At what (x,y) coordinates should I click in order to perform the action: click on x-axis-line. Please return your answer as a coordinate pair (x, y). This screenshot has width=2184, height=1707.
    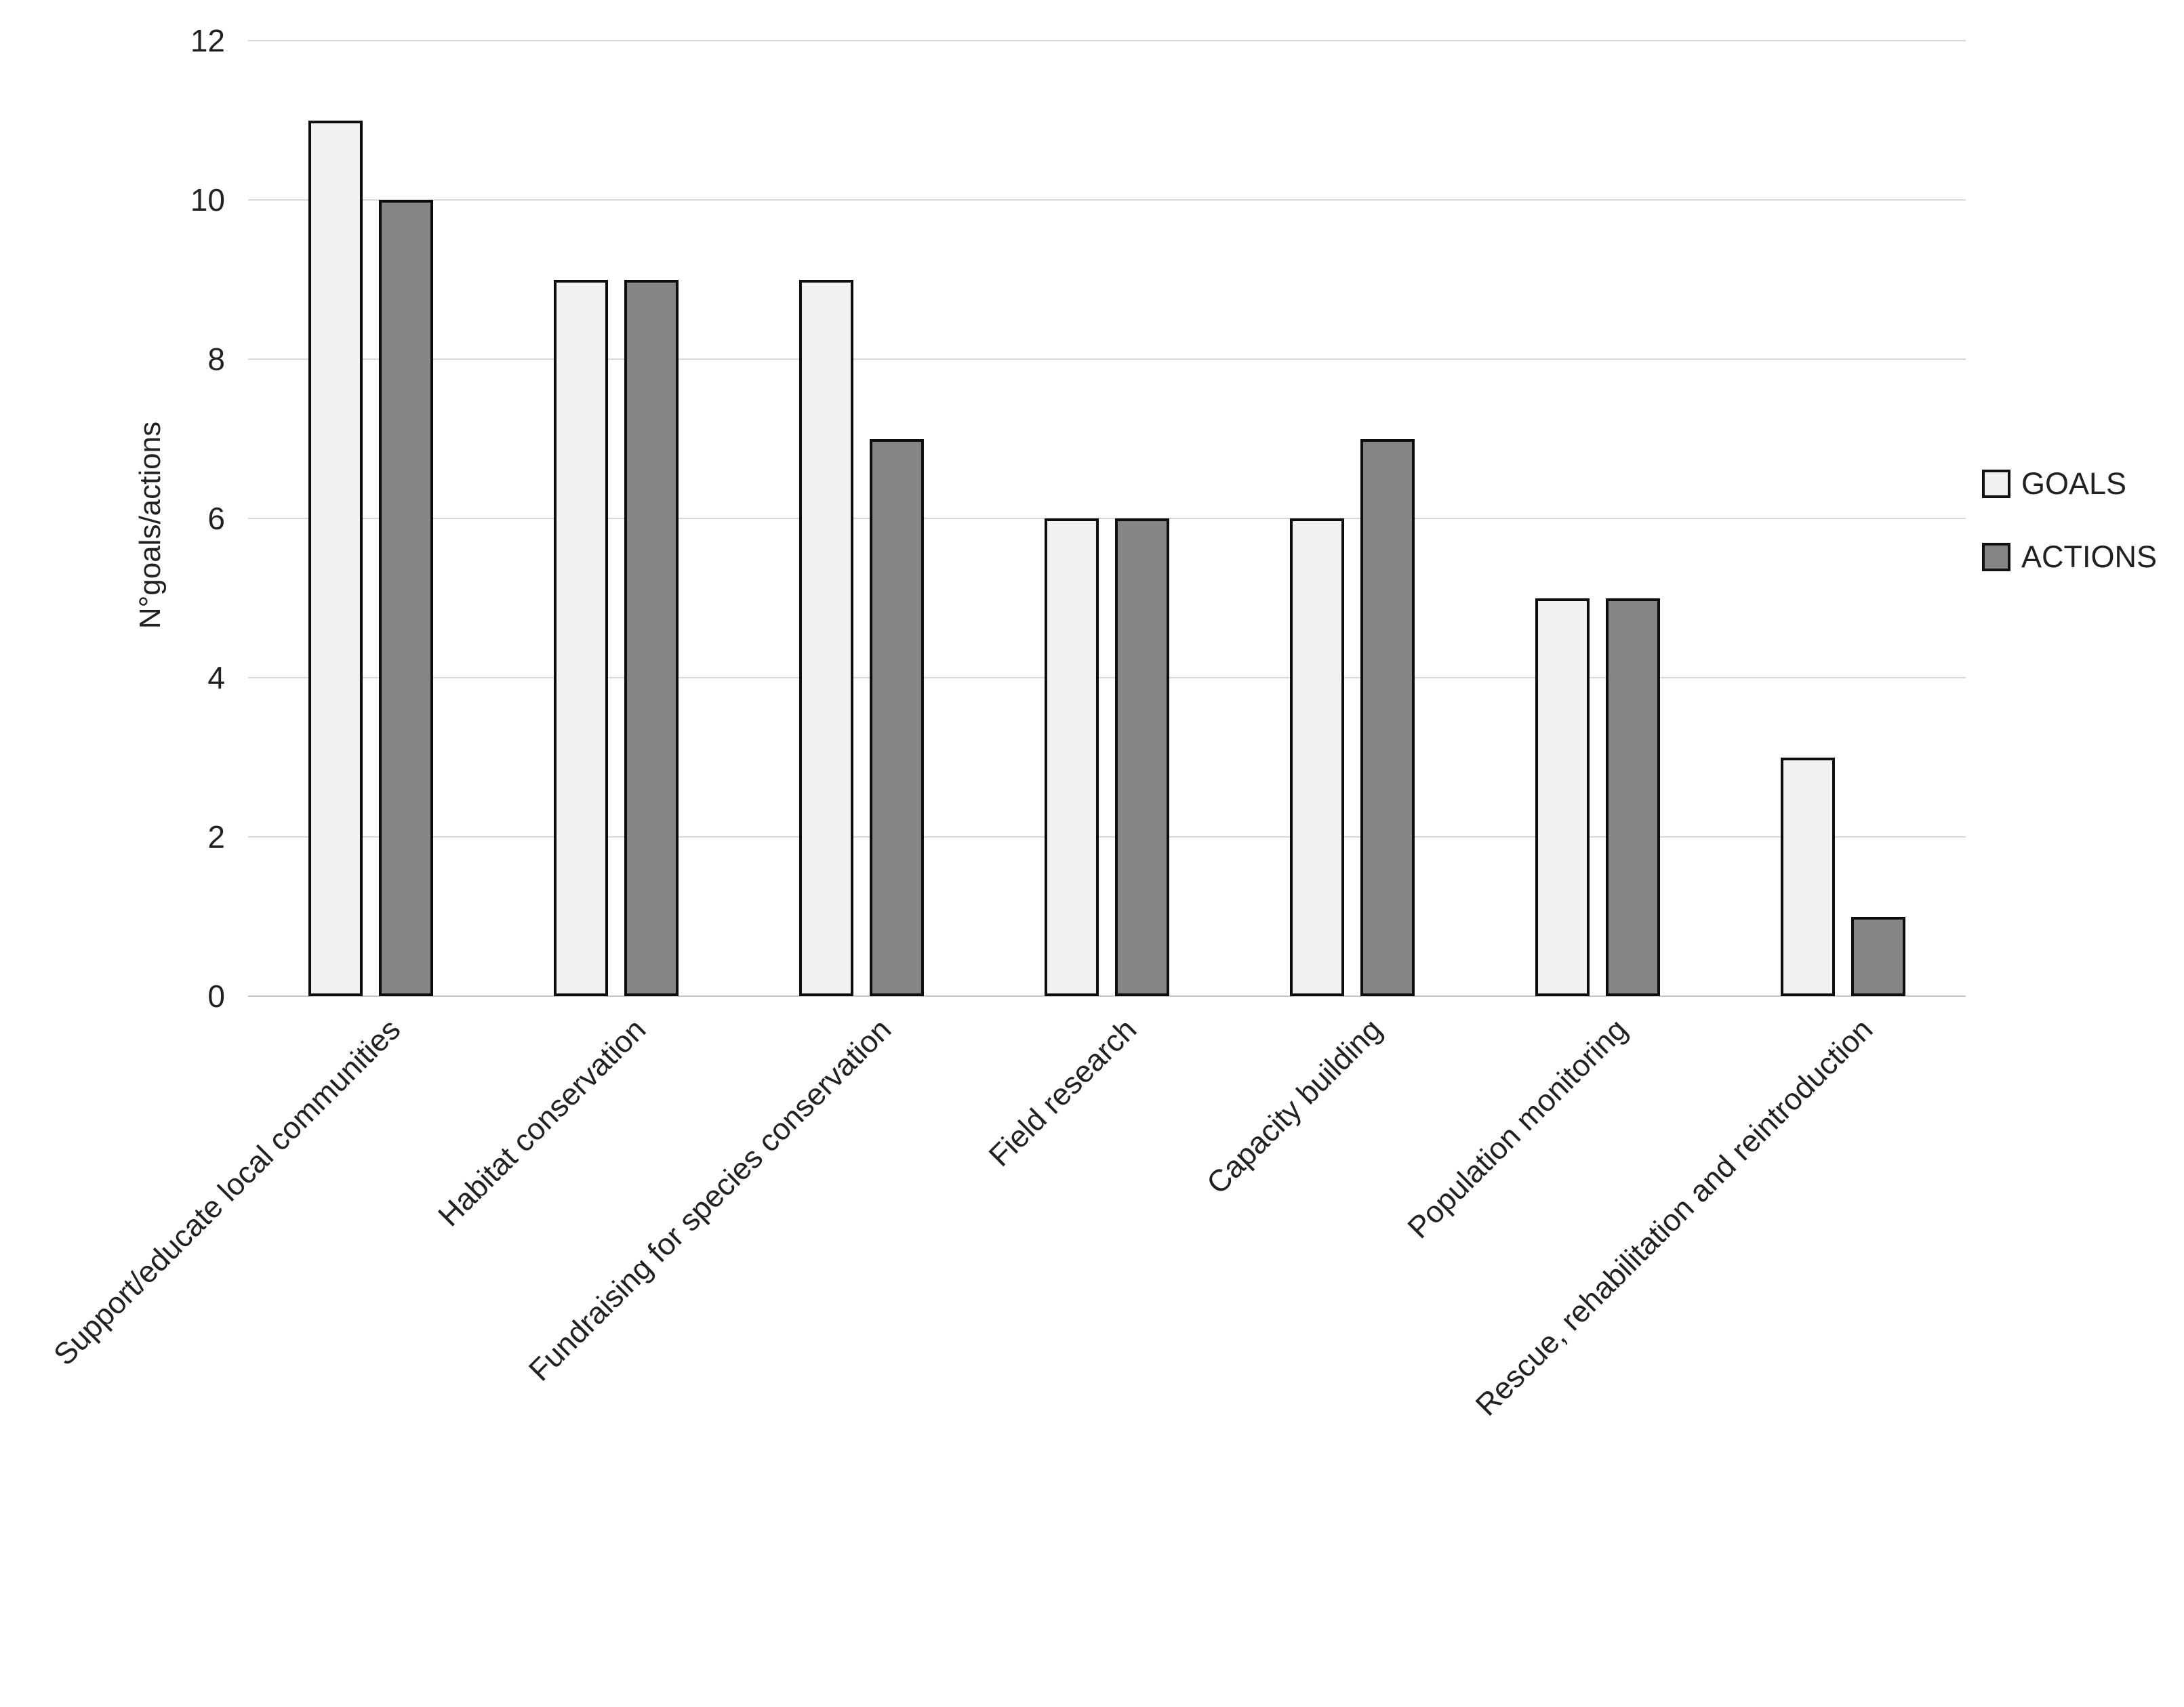
    Looking at the image, I should click on (1107, 996).